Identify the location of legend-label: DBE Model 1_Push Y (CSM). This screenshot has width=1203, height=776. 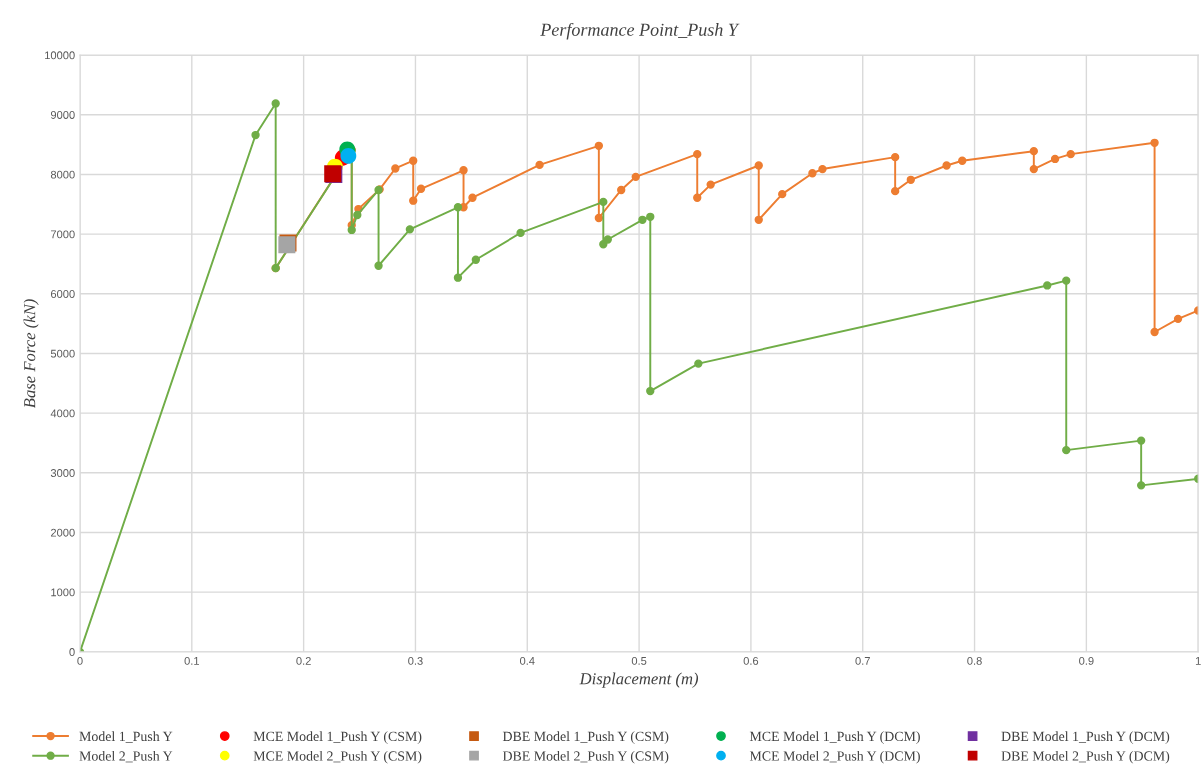
(585, 737).